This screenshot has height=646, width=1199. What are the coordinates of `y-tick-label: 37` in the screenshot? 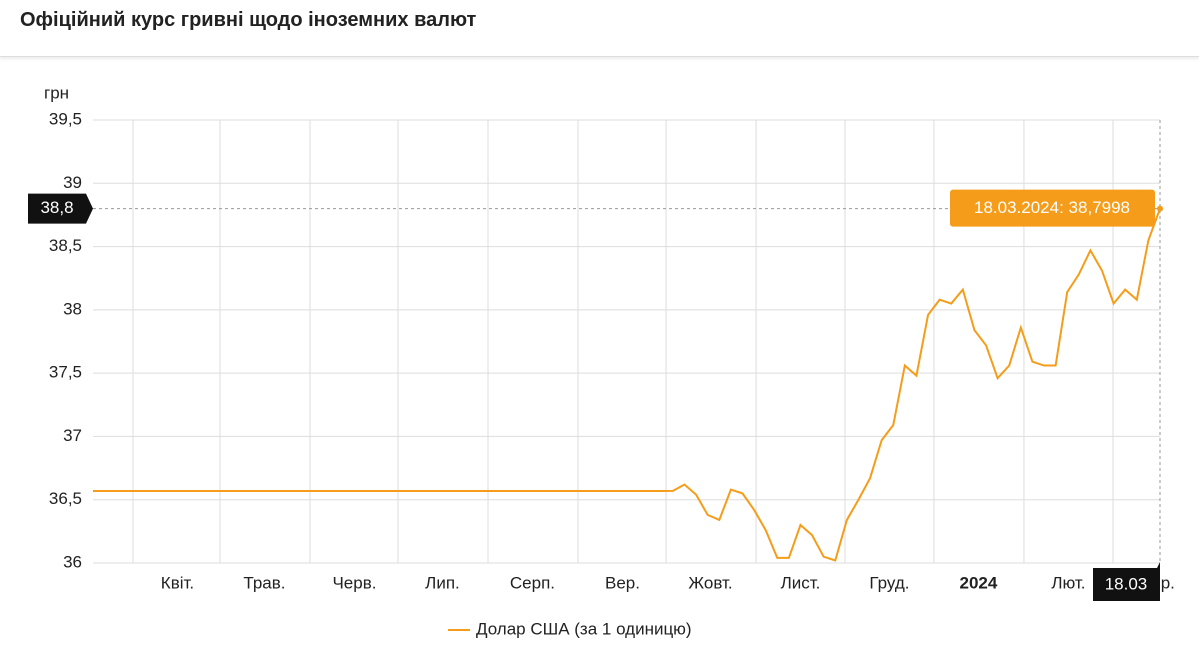 It's located at (72, 435).